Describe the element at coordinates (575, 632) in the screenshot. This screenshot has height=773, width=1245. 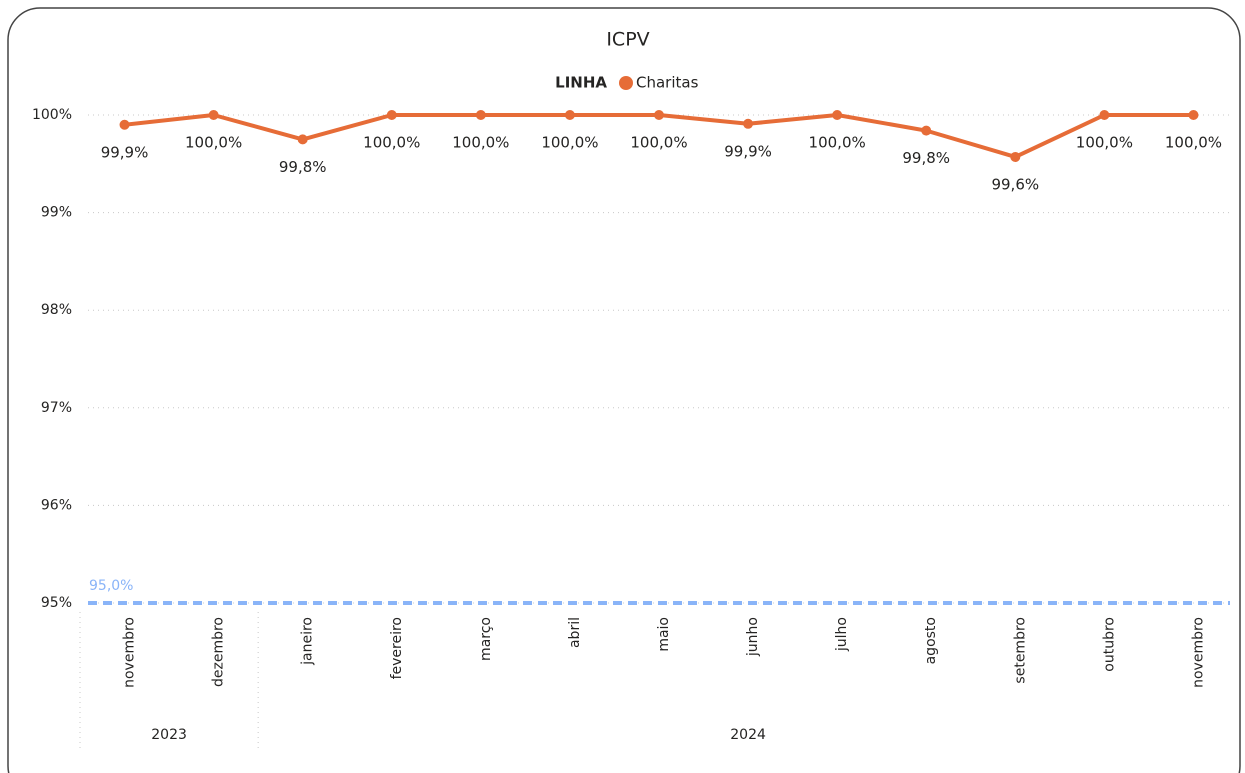
I see `x-tick-label: abril` at that location.